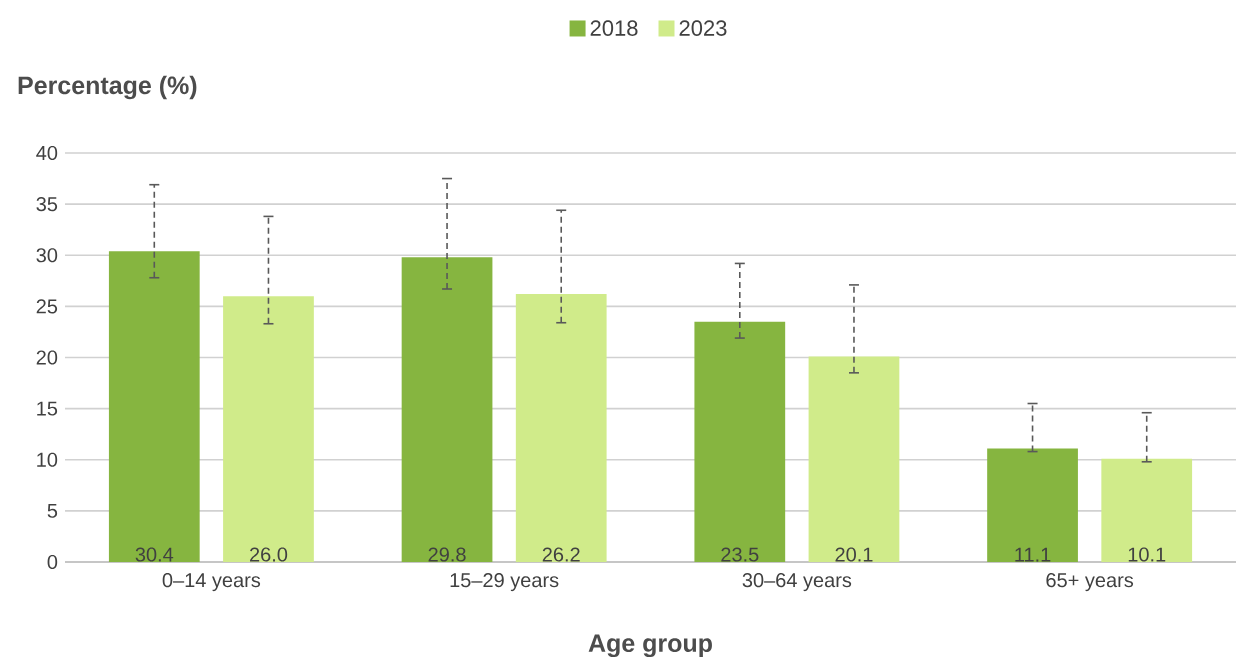 Image resolution: width=1236 pixels, height=660 pixels. What do you see at coordinates (47, 408) in the screenshot?
I see `y-tick-label: 15` at bounding box center [47, 408].